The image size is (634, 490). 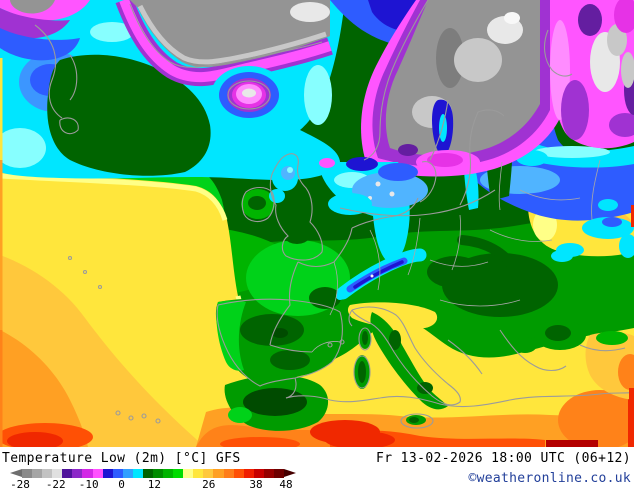 I want to click on region-scotland-cold, so click(x=283, y=184).